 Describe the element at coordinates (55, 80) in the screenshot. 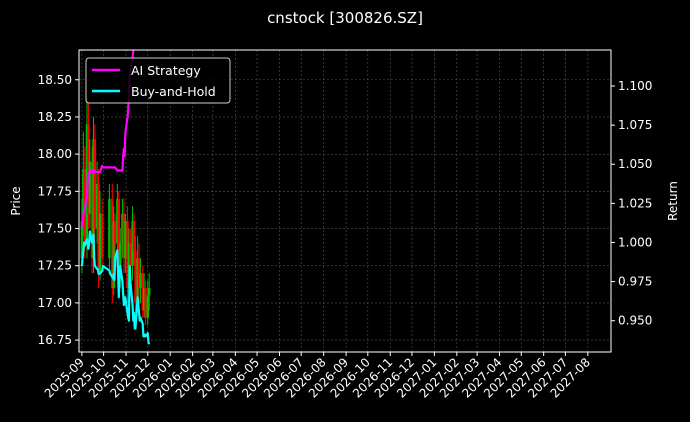

I see `left-tick-label: 18.50` at that location.